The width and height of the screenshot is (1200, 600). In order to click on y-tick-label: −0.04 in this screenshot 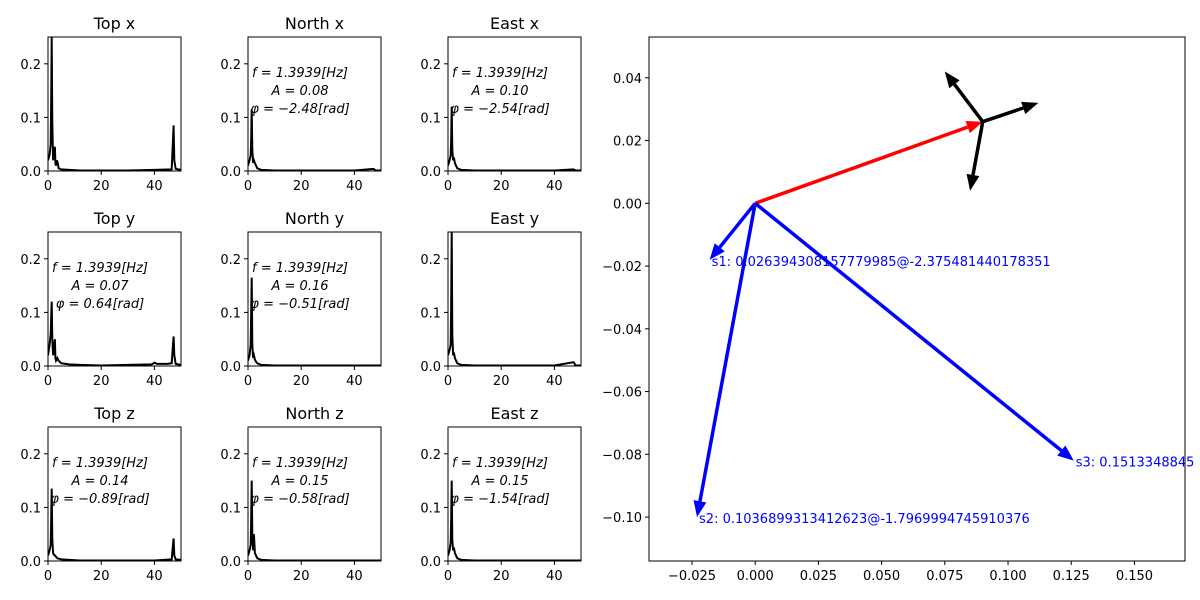, I will do `click(622, 330)`.